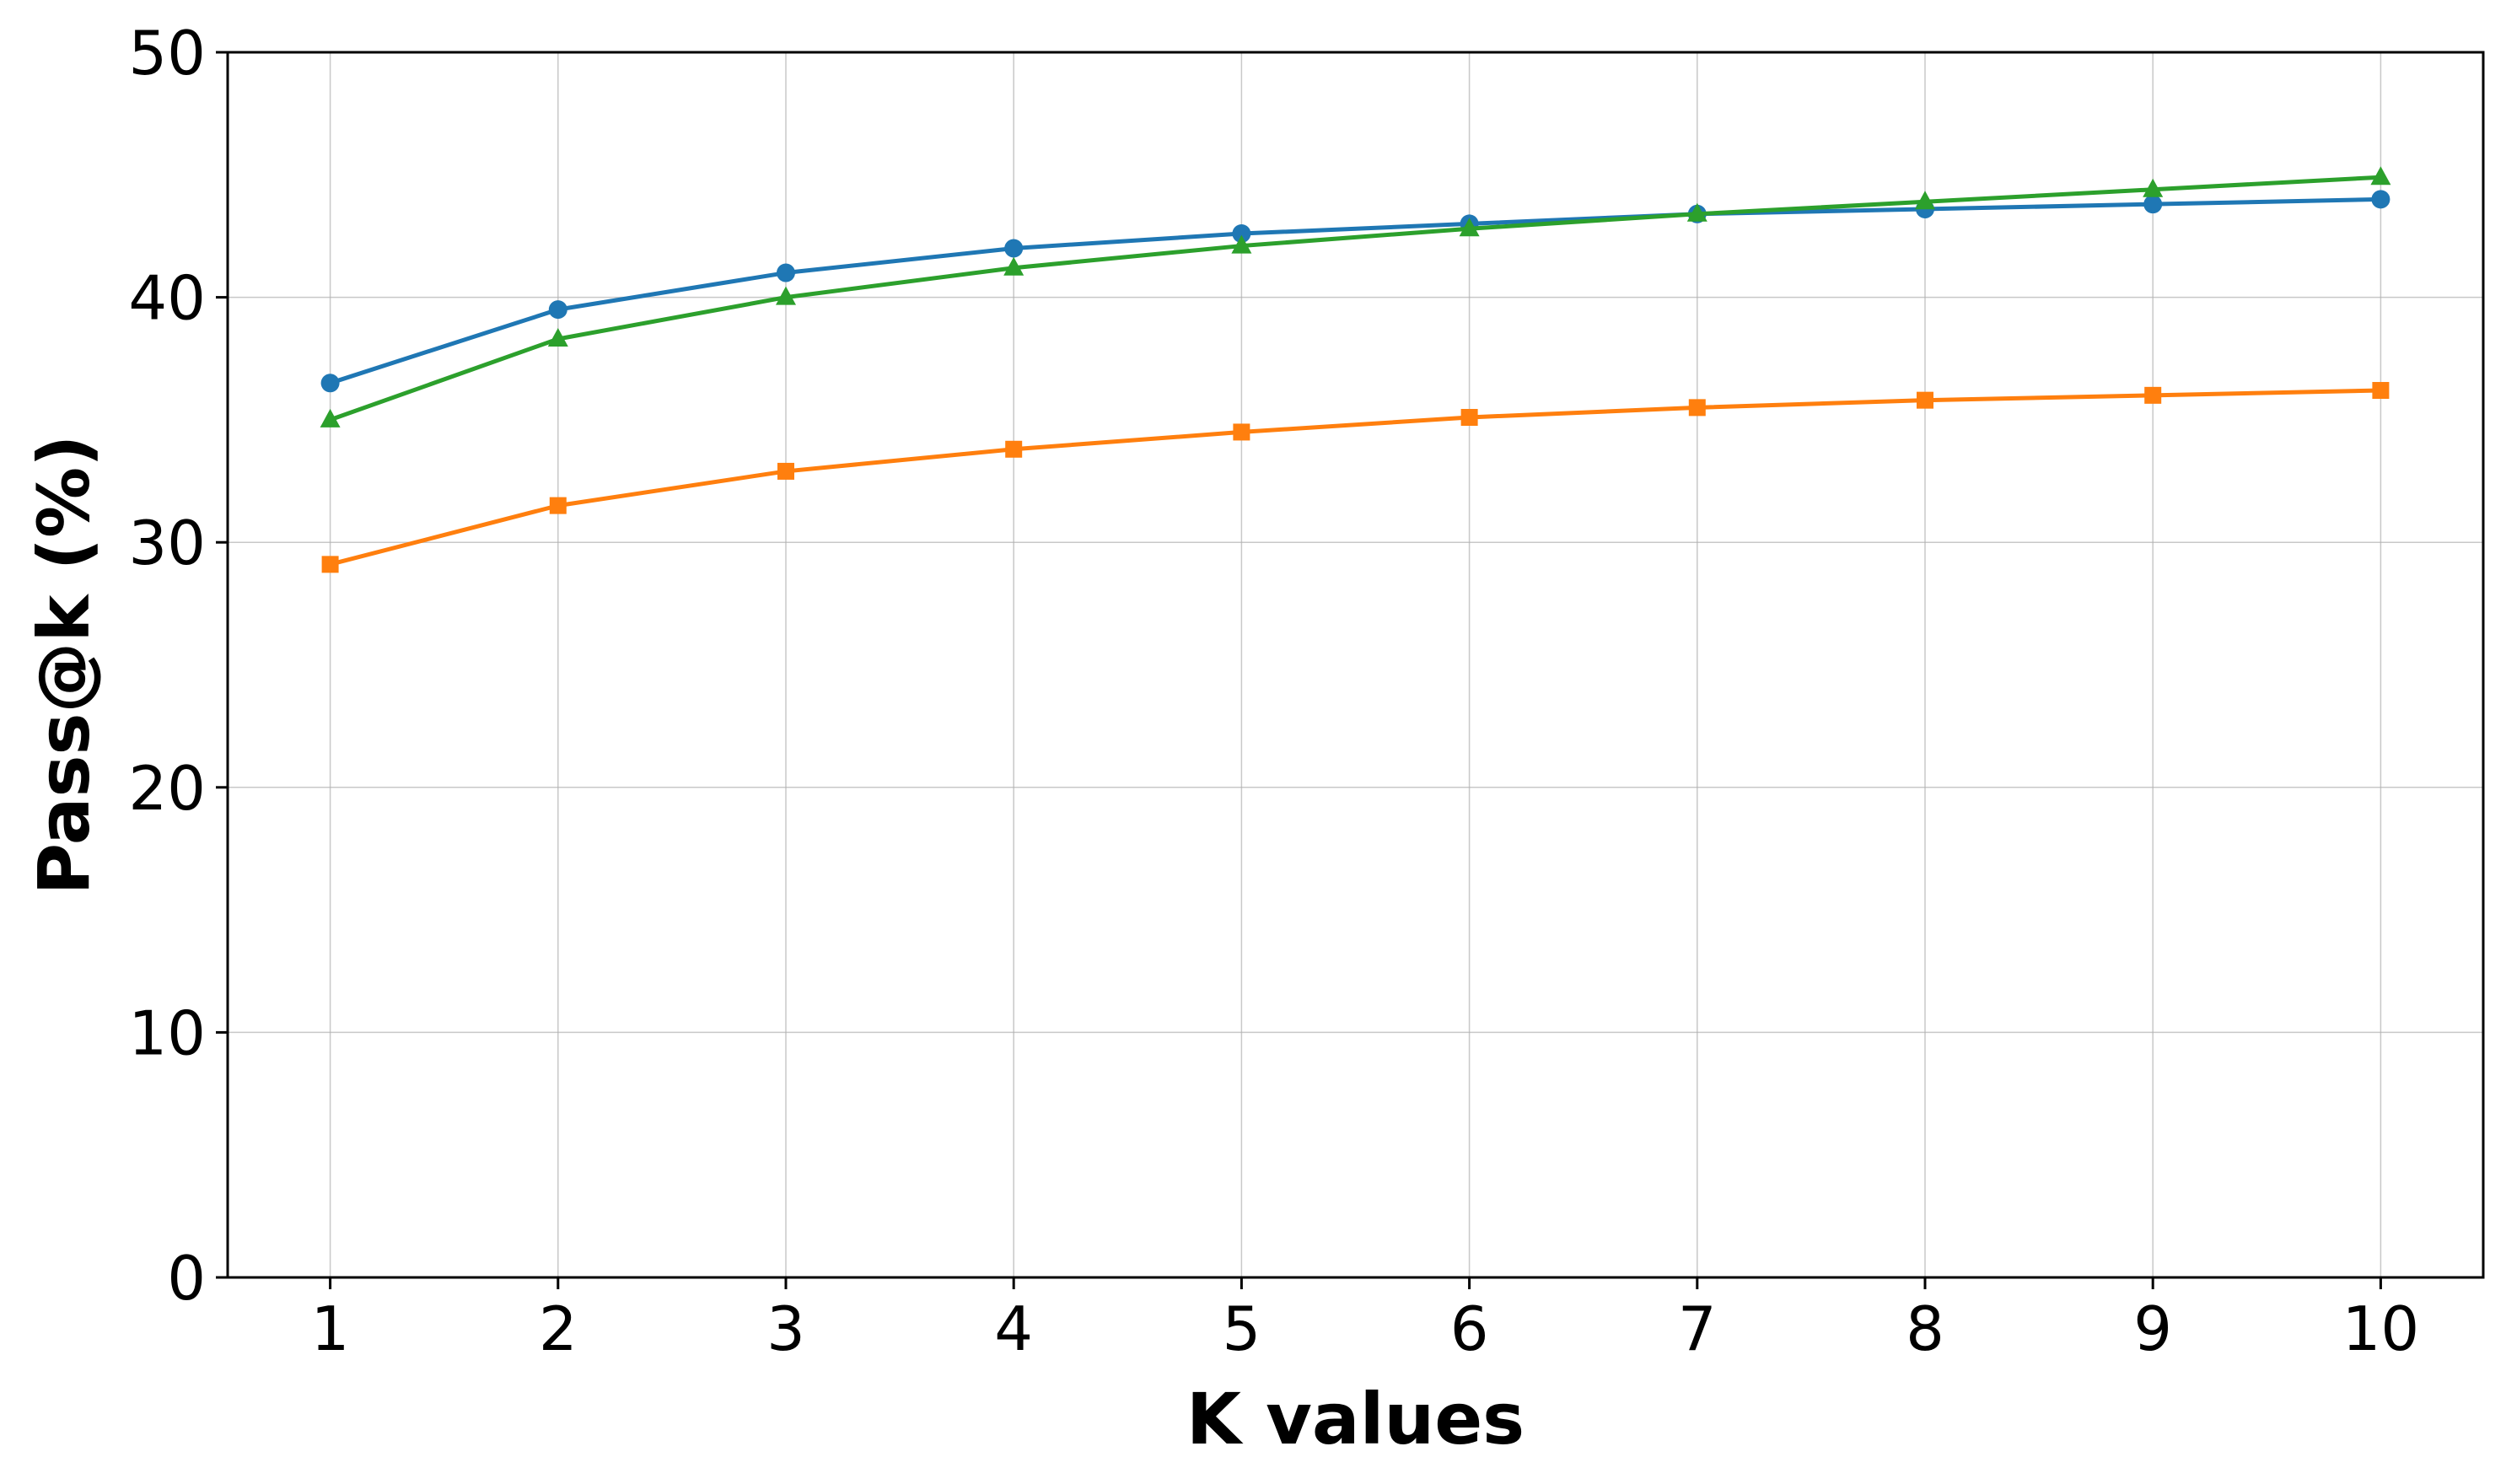 The height and width of the screenshot is (1484, 2506). What do you see at coordinates (167, 1032) in the screenshot?
I see `y-tick-label: 10` at bounding box center [167, 1032].